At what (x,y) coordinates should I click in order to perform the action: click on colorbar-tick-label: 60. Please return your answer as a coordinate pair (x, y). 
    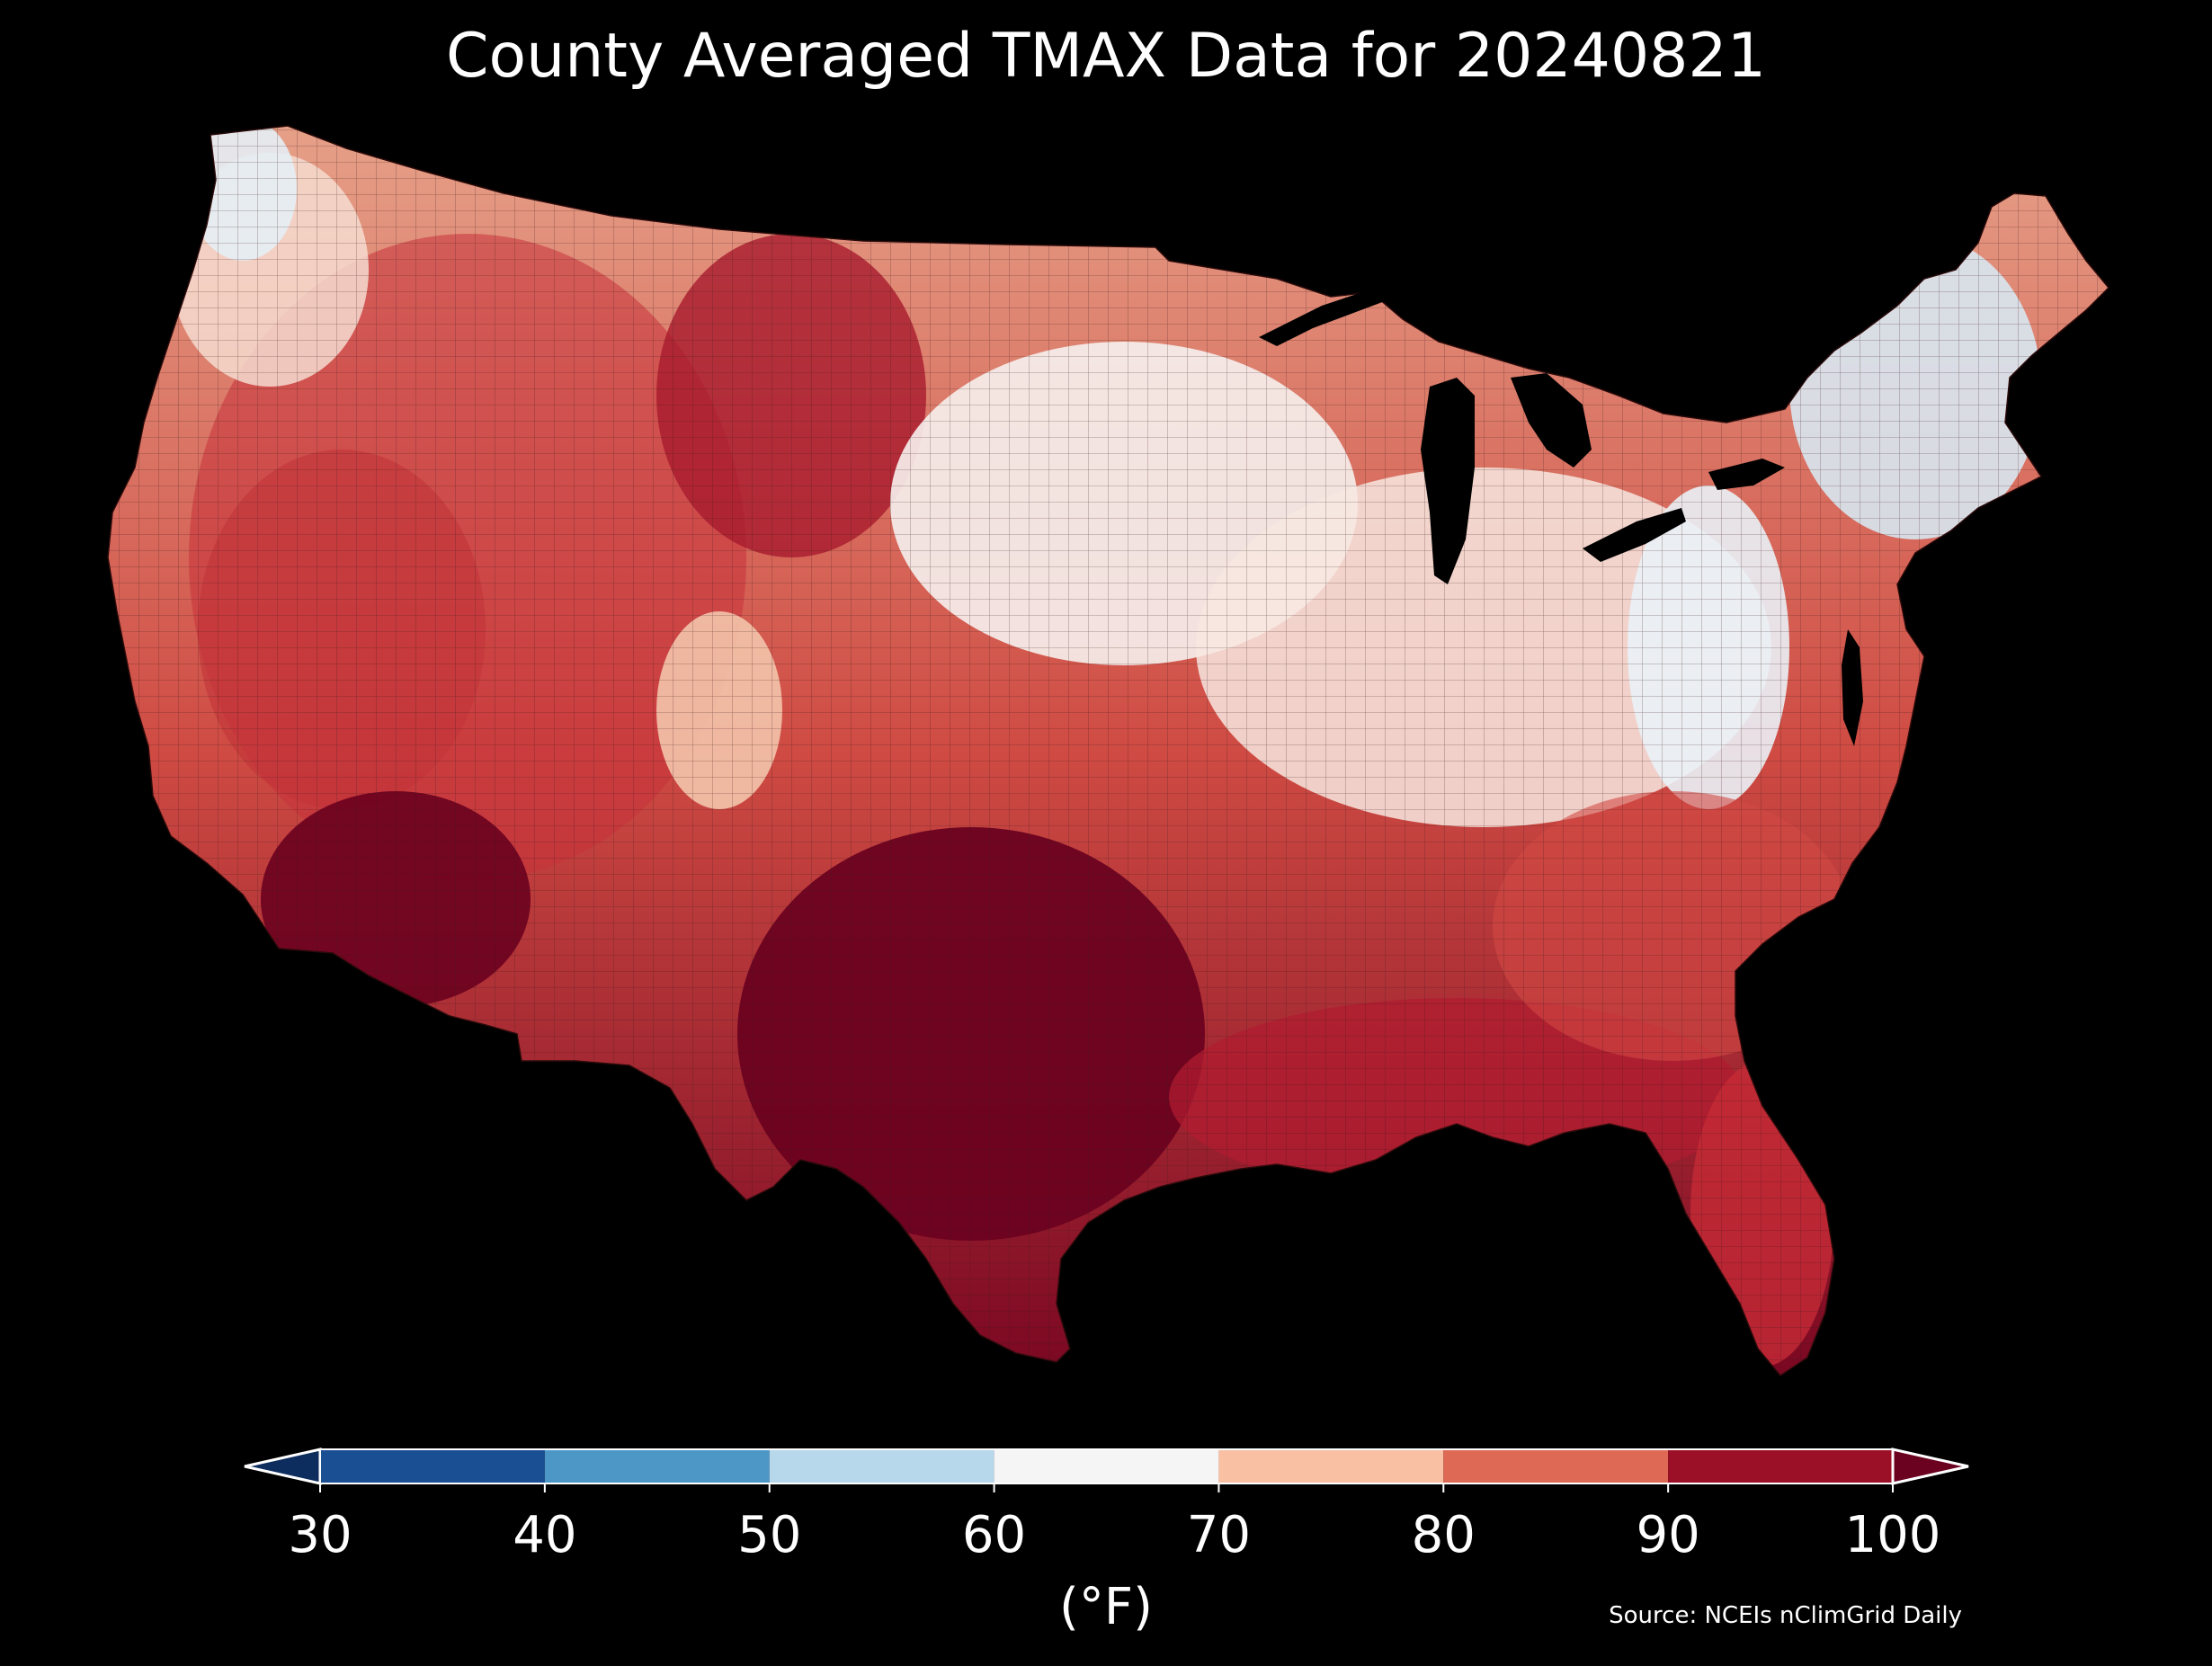
    Looking at the image, I should click on (994, 1535).